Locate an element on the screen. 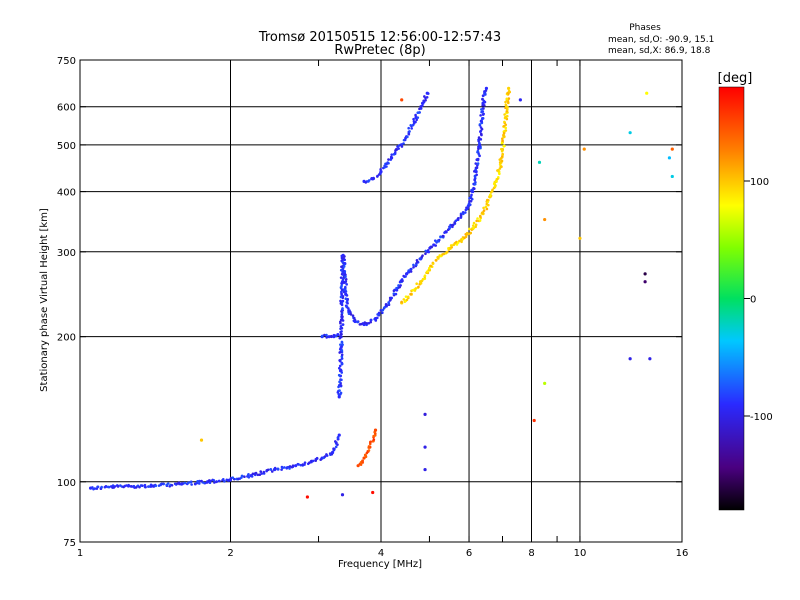 Image resolution: width=800 pixels, height=600 pixels. y-tick-label: 100 is located at coordinates (66, 483).